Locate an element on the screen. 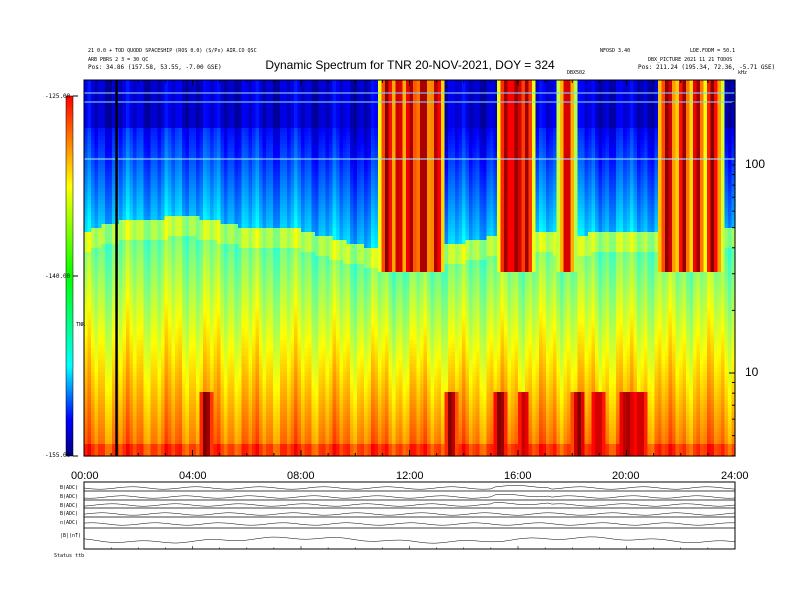 This screenshot has width=792, height=612. x-tick-label-1: 04:00 is located at coordinates (193, 476).